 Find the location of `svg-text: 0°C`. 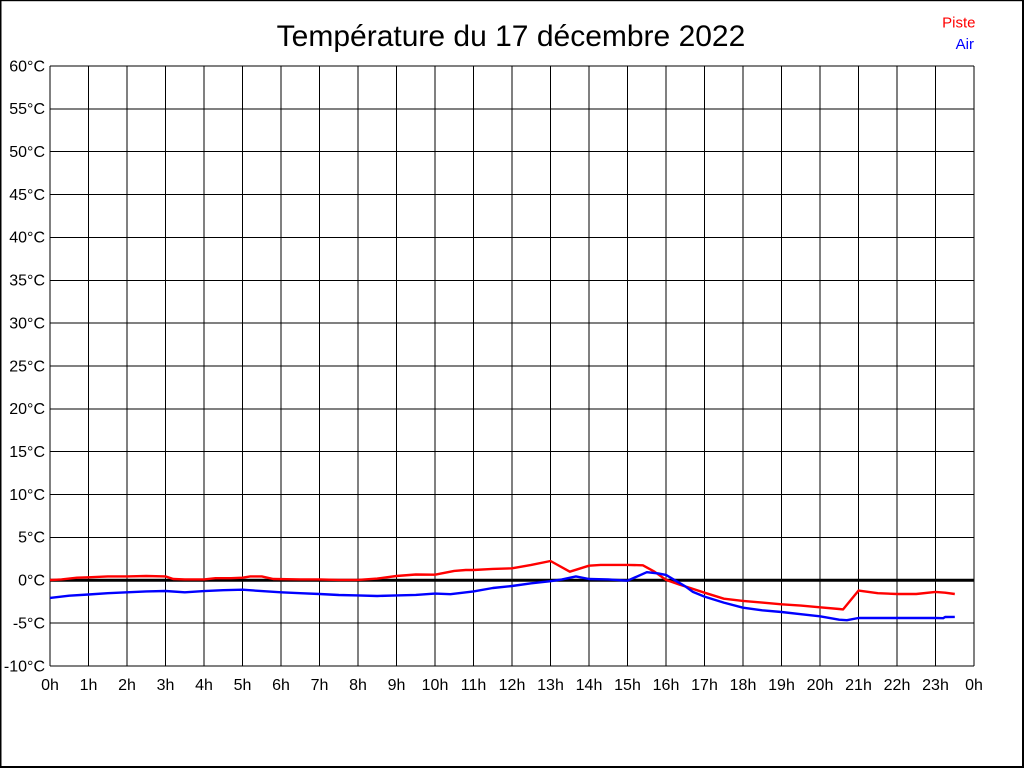

svg-text: 0°C is located at coordinates (31, 581).